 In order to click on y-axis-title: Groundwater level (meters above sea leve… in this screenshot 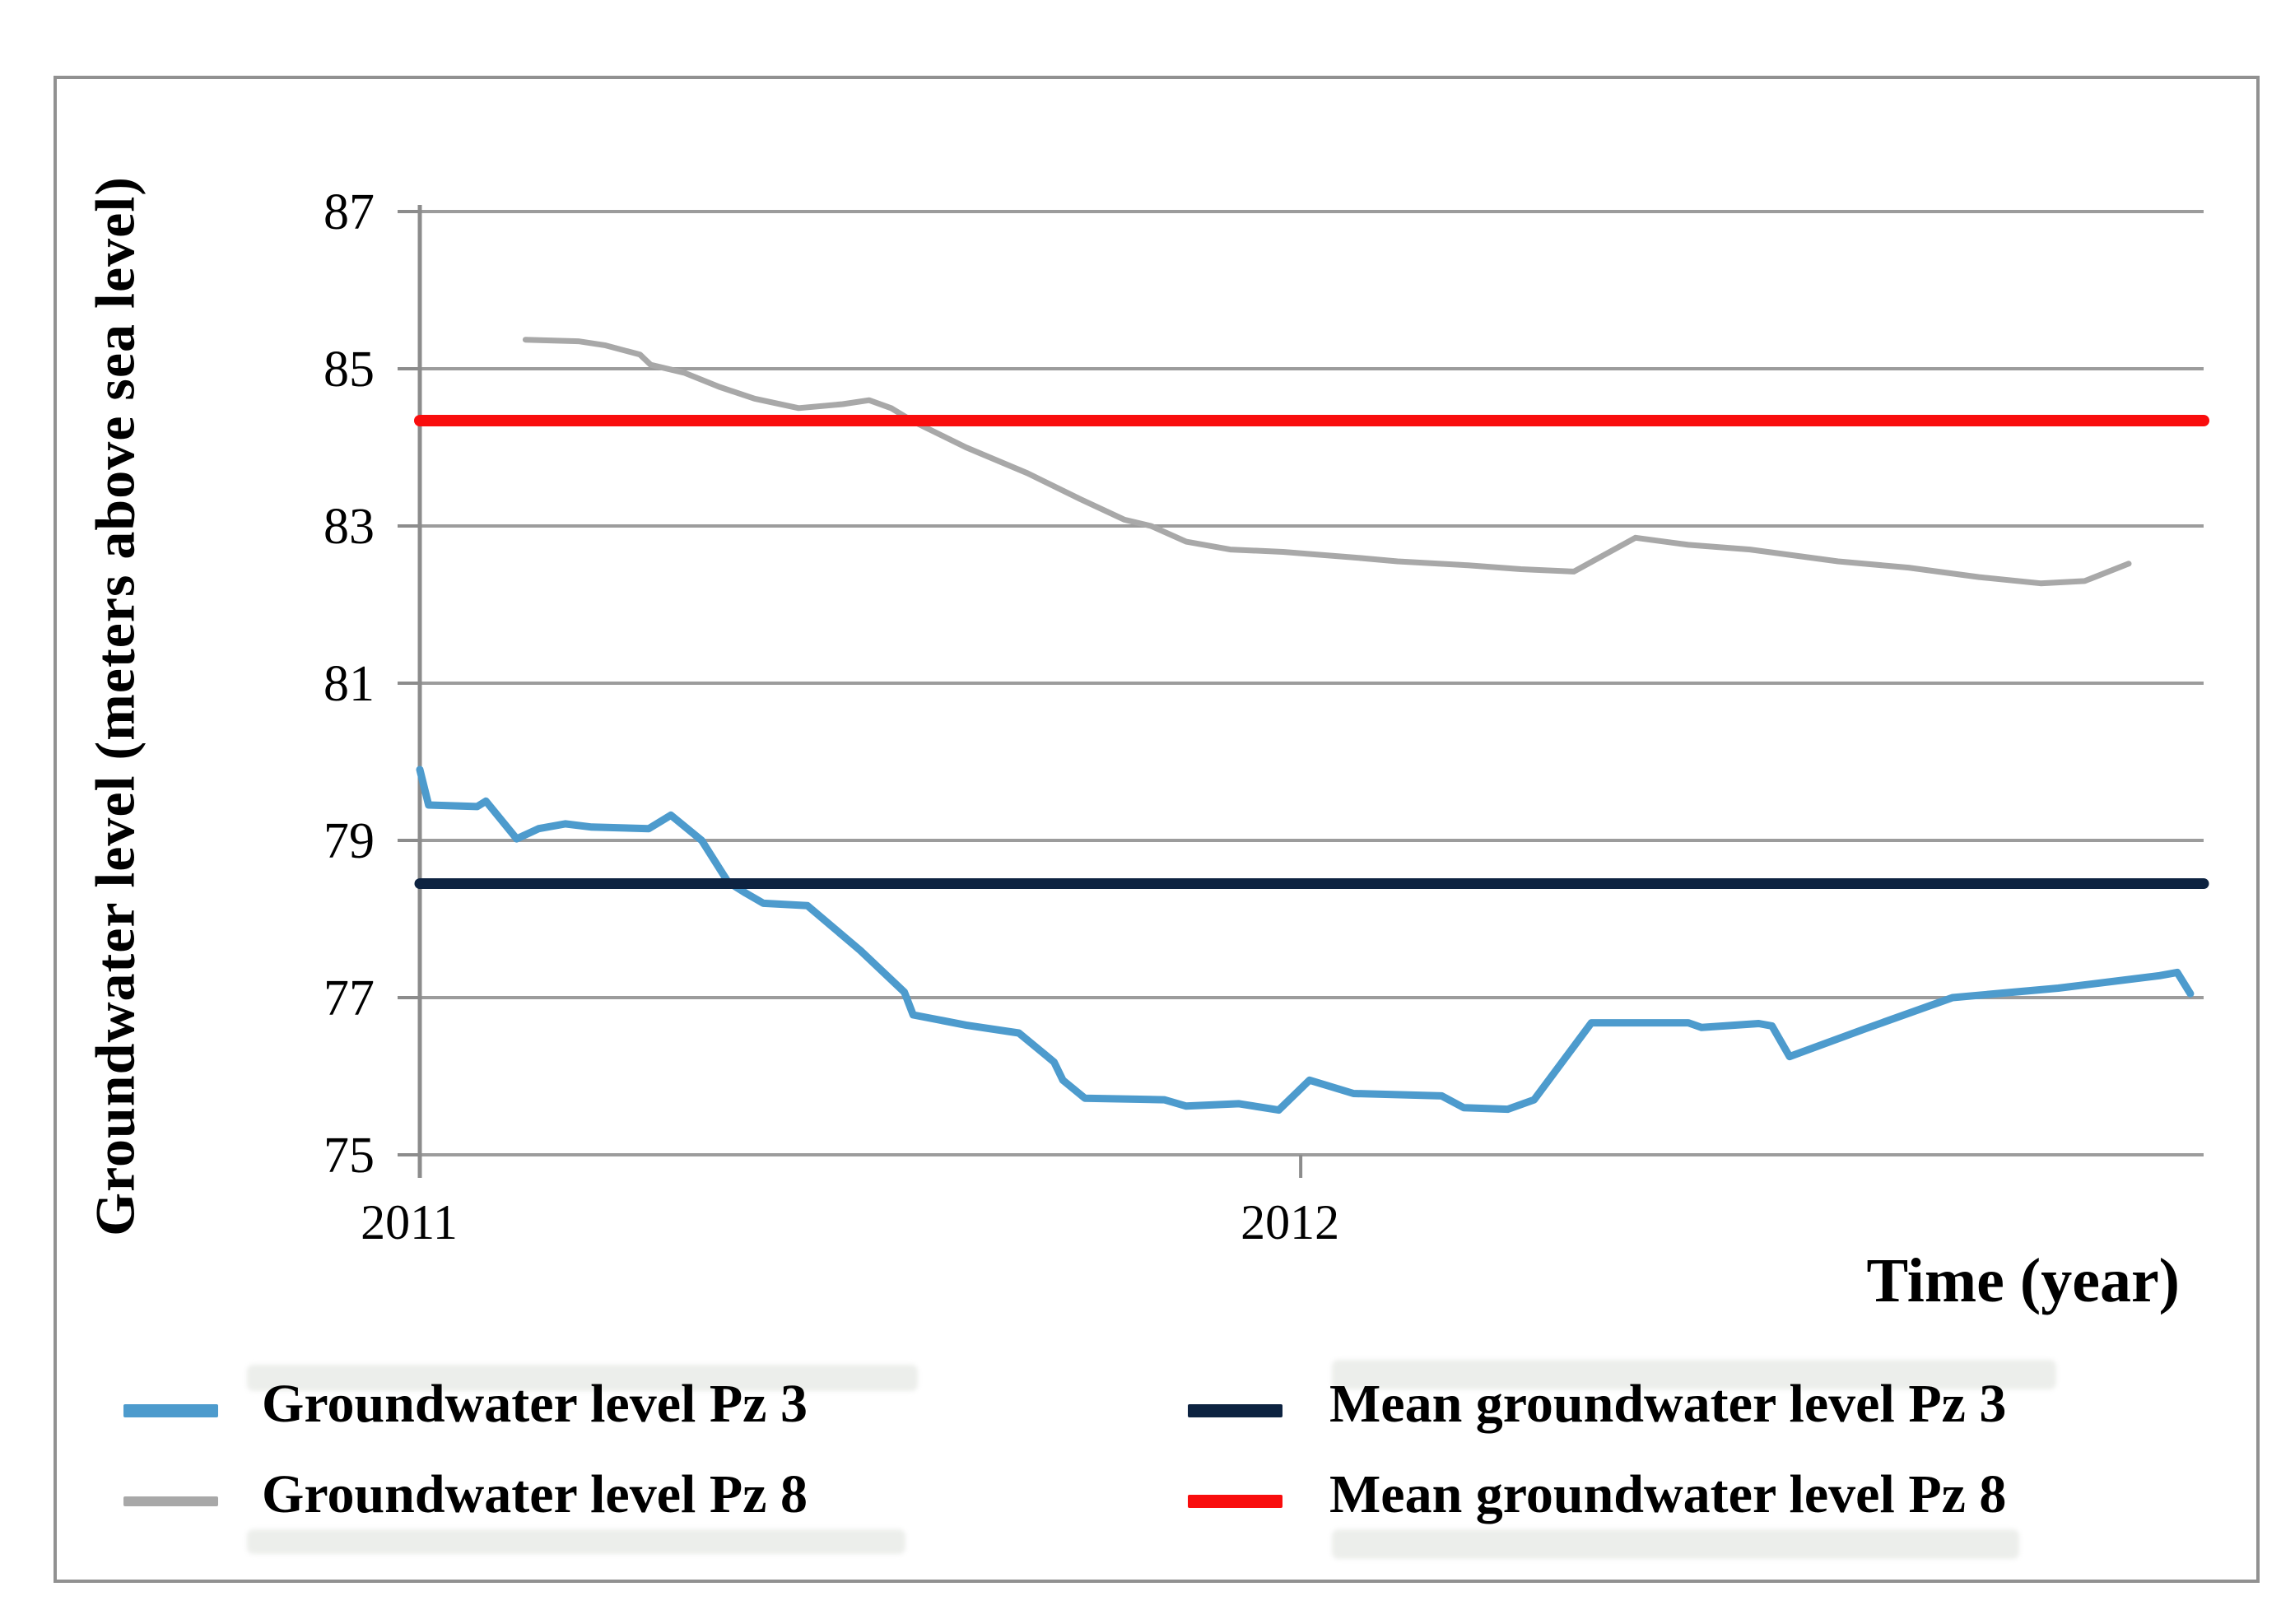, I will do `click(115, 706)`.